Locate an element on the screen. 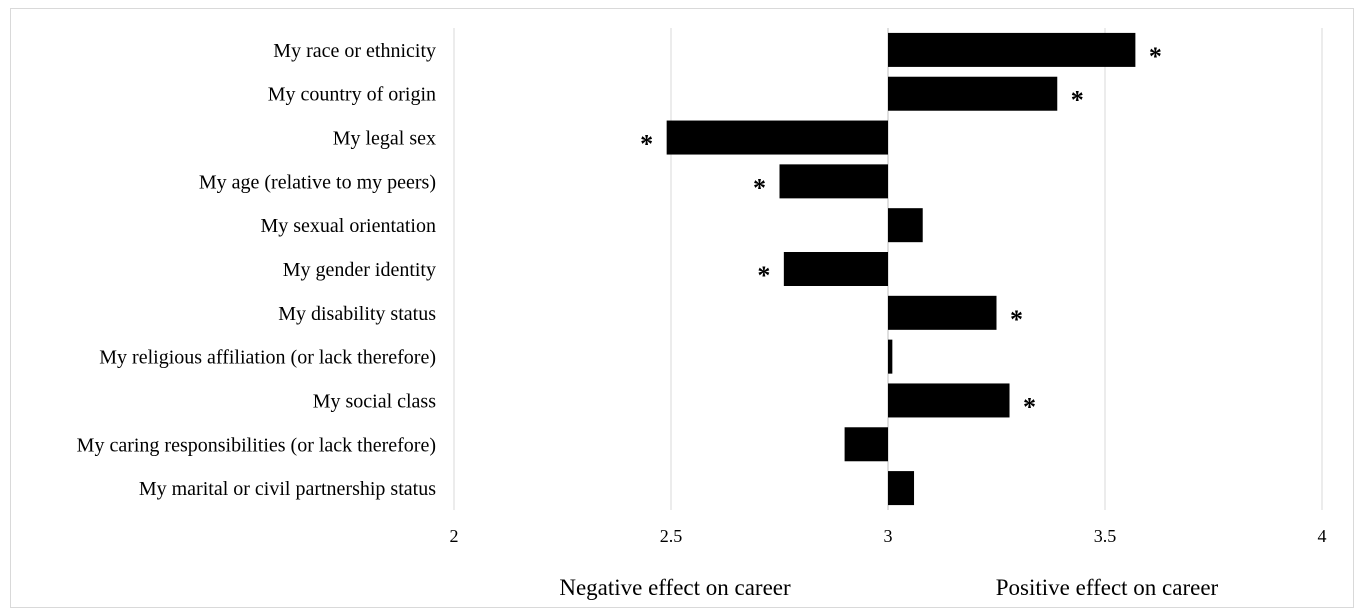  category-label: My disability status is located at coordinates (357, 314).